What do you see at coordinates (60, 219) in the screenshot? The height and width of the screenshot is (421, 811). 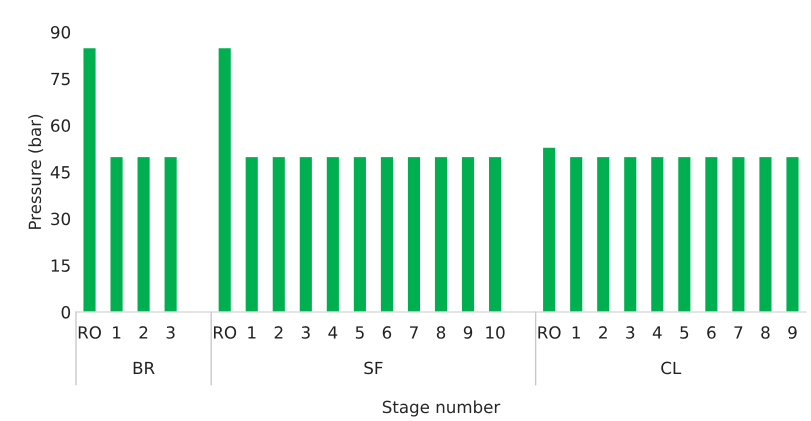 I see `y-tick-label: 30` at bounding box center [60, 219].